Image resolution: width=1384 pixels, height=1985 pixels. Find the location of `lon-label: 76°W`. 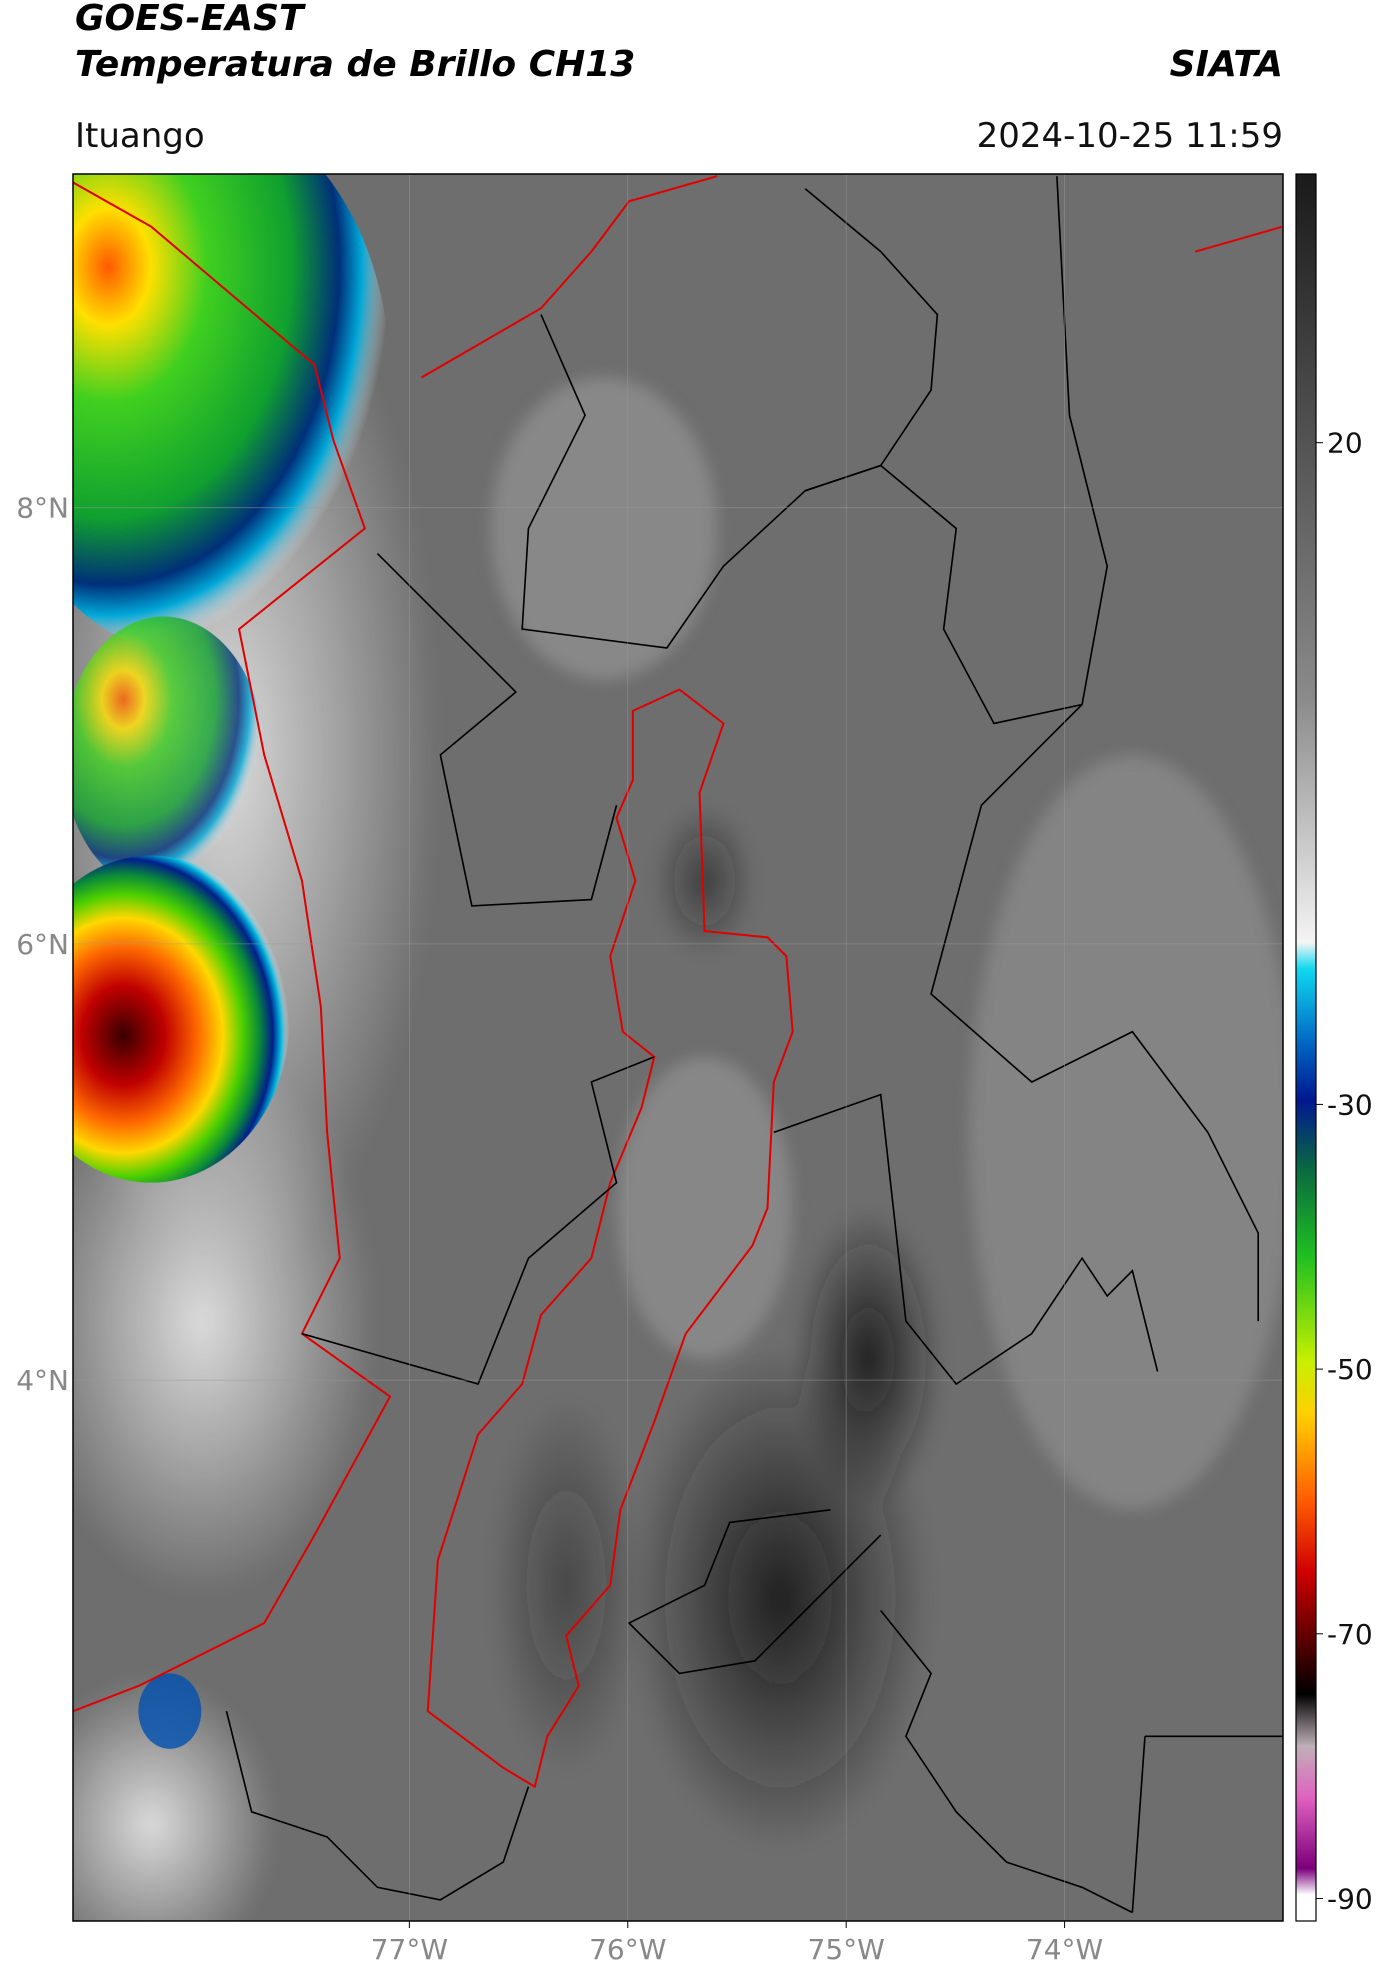

lon-label: 76°W is located at coordinates (627, 1949).